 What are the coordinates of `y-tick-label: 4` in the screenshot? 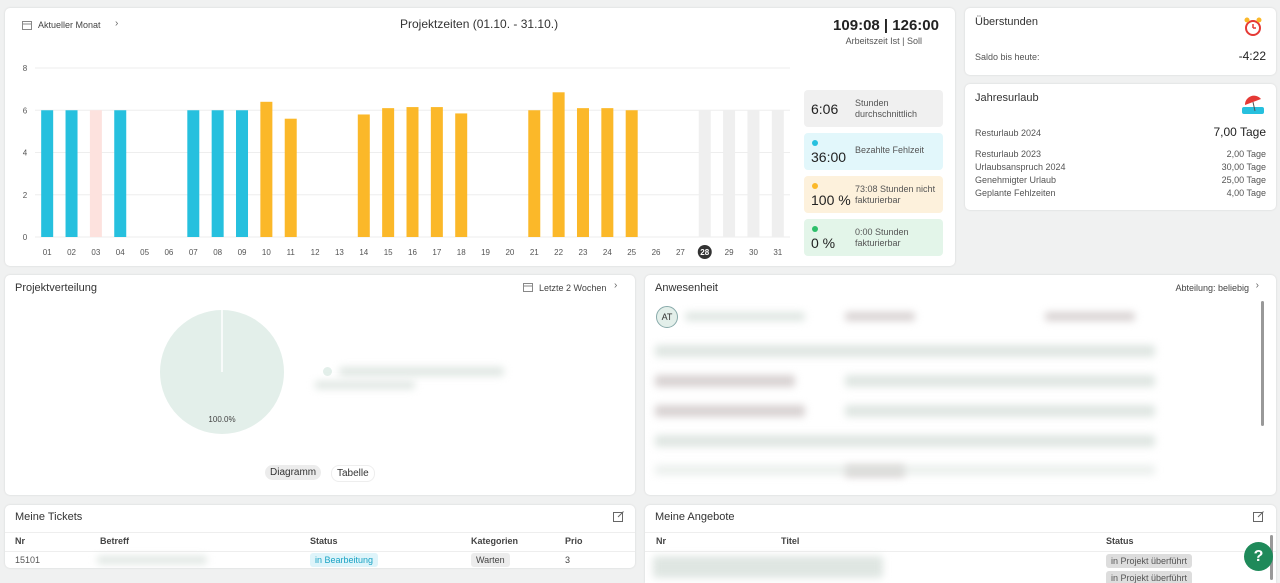 It's located at (25, 153).